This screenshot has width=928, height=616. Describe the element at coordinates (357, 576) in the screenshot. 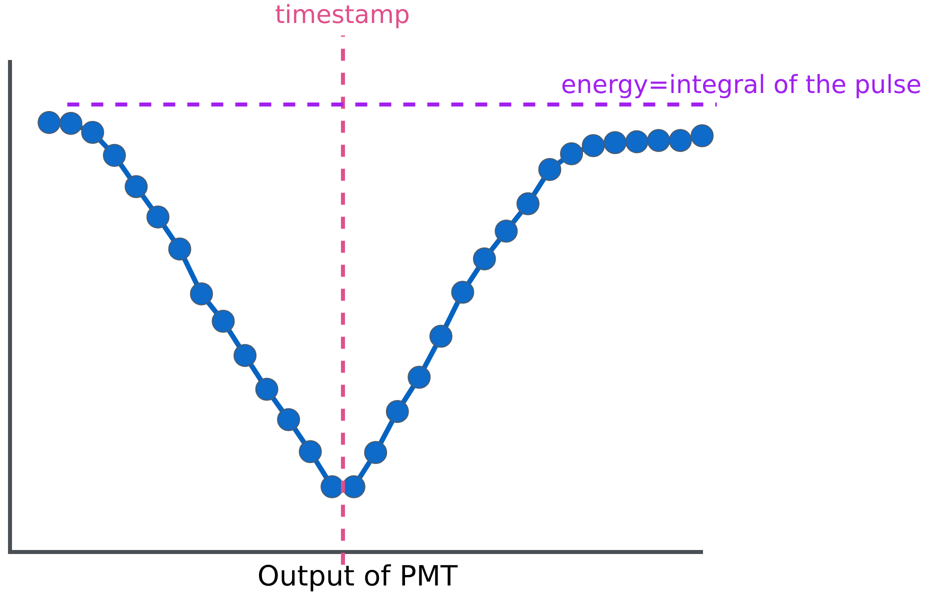

I see `x-axis-title: Output of PMT` at that location.